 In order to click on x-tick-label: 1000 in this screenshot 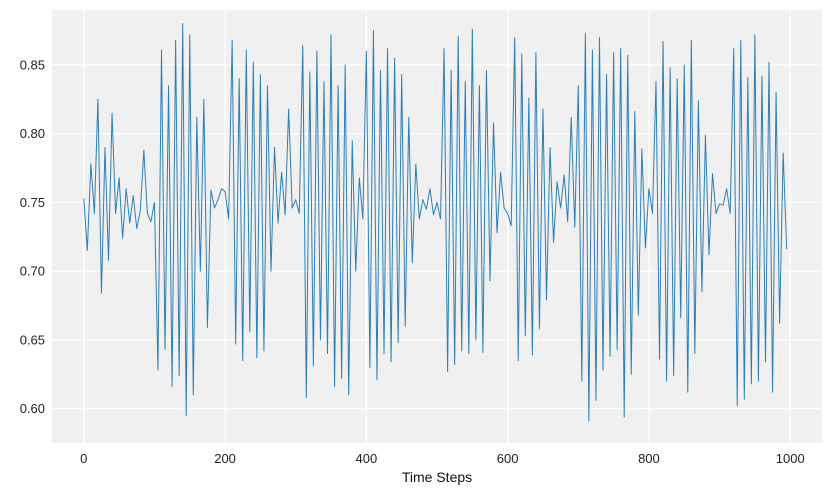, I will do `click(790, 458)`.